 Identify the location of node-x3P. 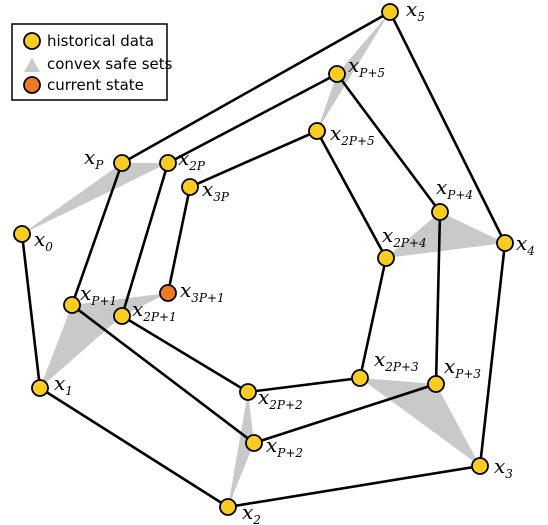
(190, 187).